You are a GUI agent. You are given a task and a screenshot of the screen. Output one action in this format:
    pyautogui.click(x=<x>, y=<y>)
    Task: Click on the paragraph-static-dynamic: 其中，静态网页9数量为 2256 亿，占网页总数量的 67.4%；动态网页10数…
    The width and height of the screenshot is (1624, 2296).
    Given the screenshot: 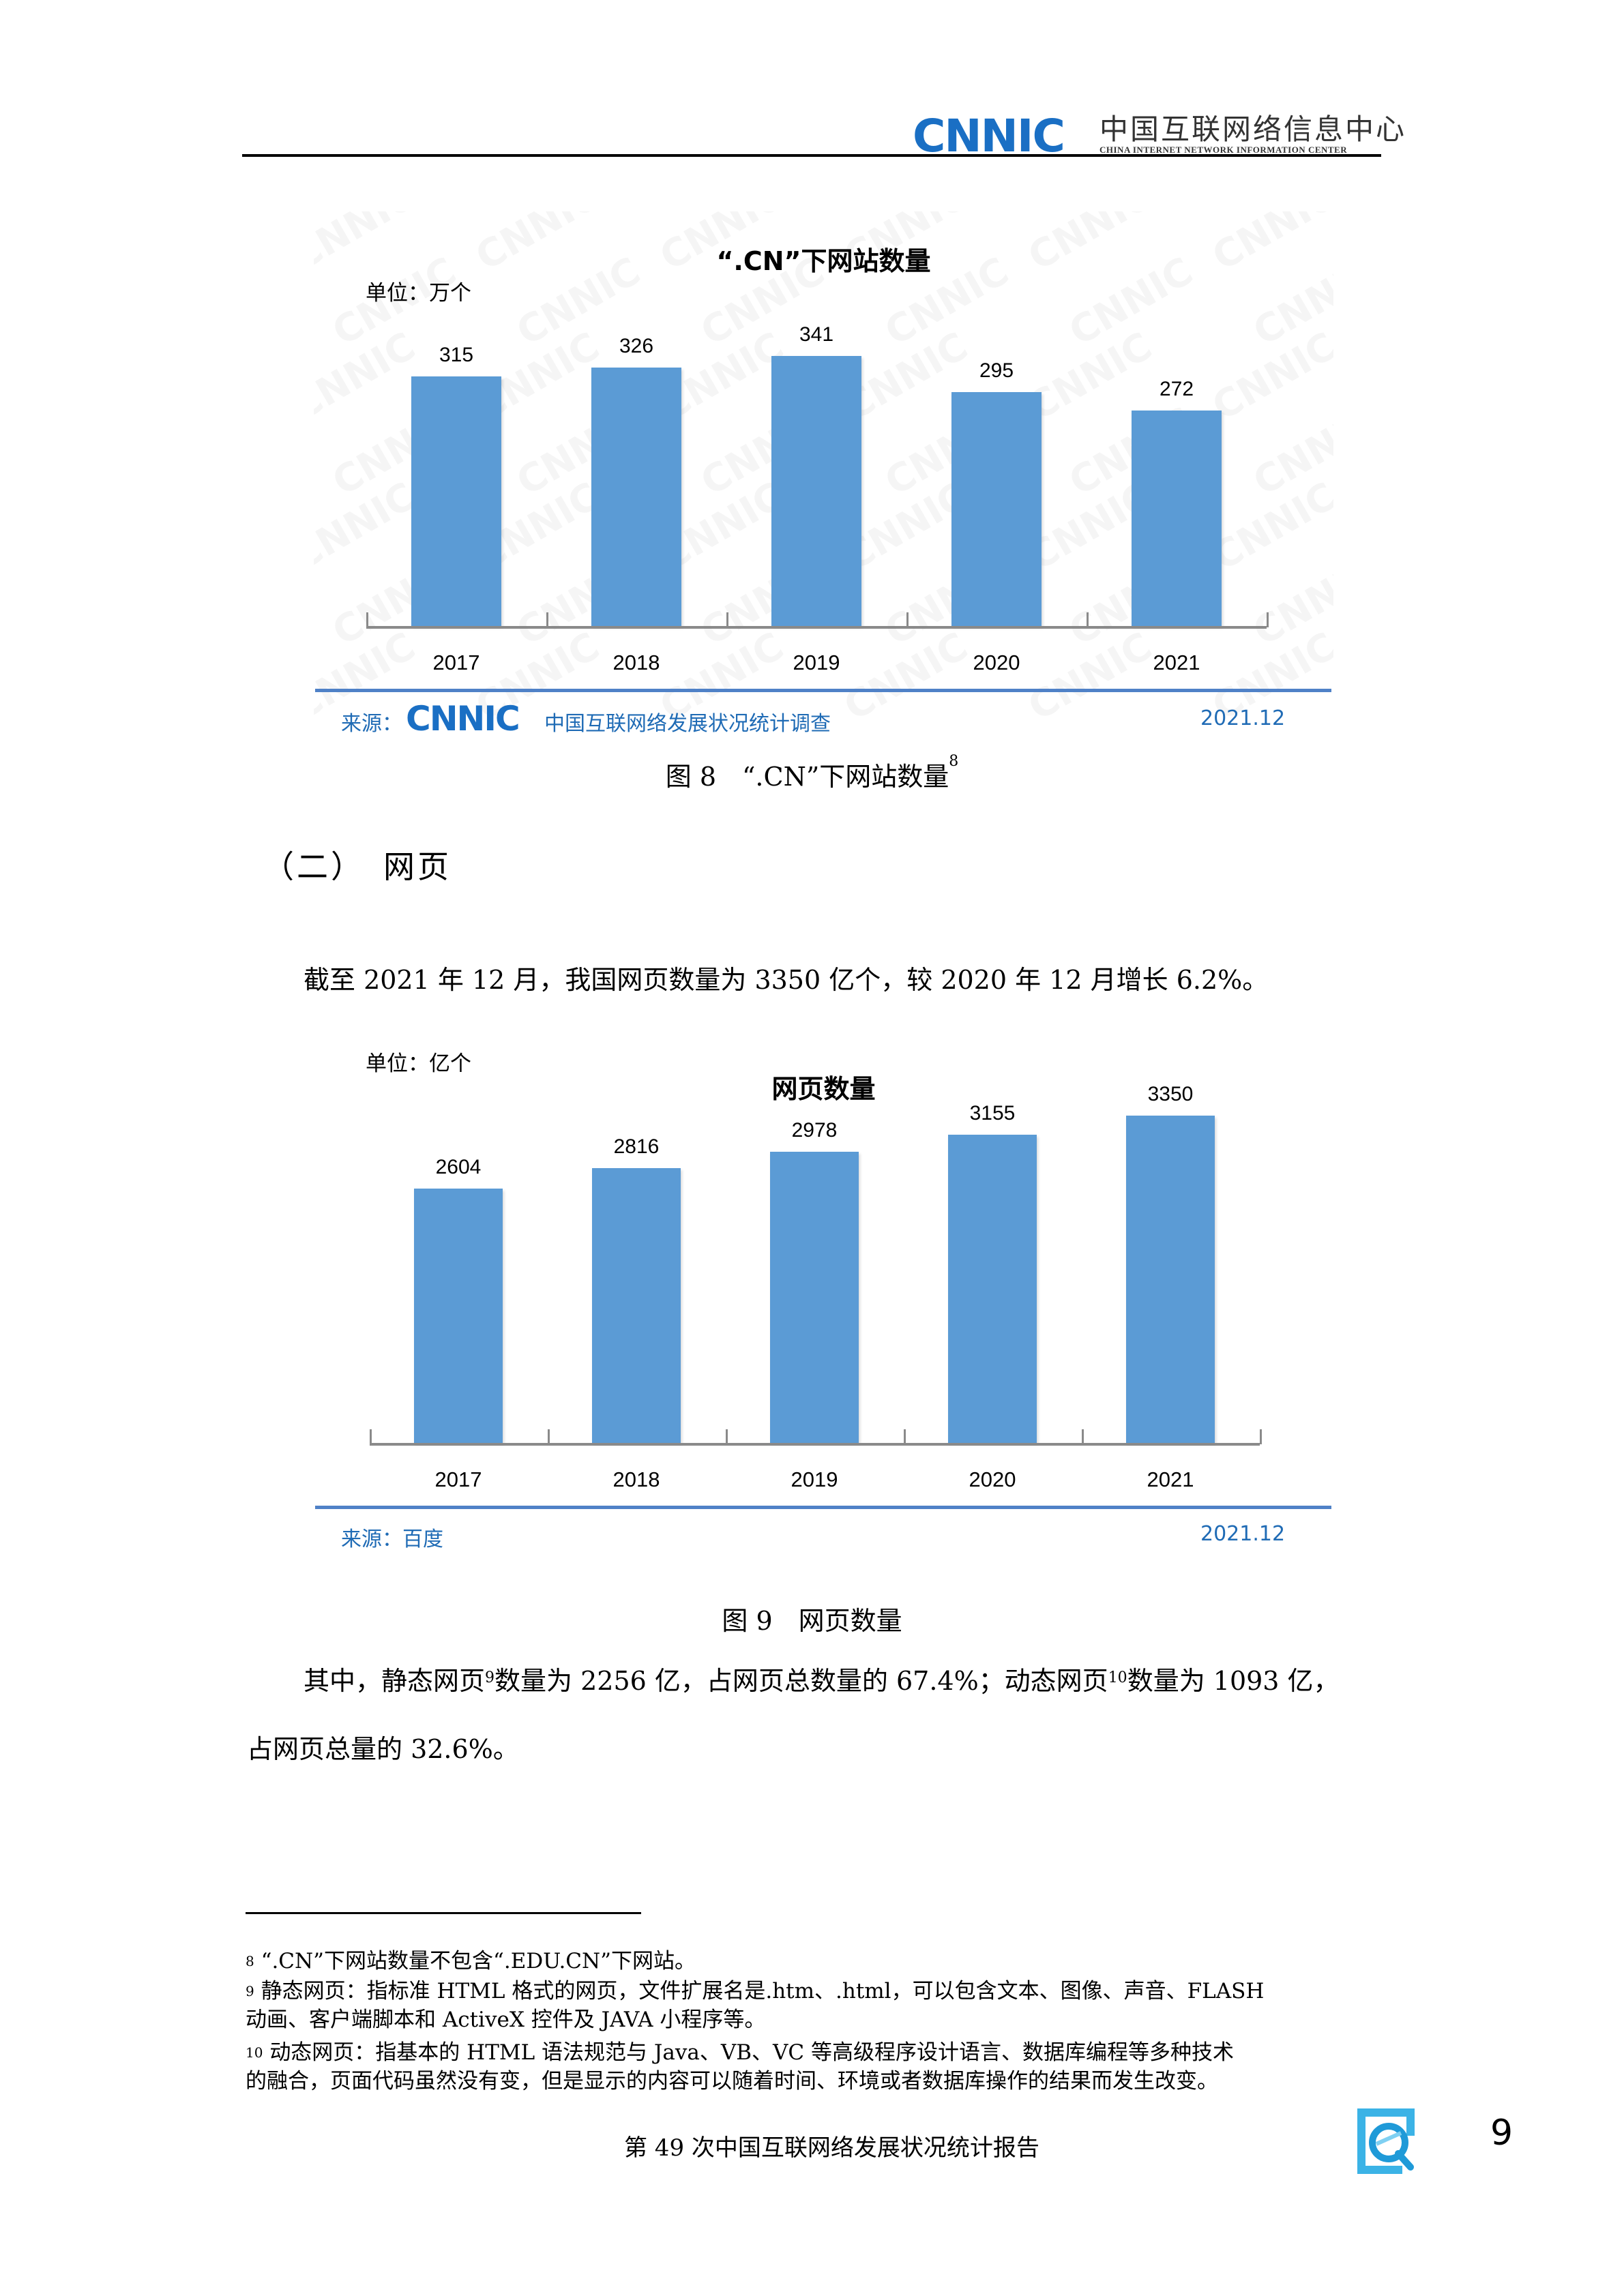 What is the action you would take?
    pyautogui.click(x=822, y=1681)
    